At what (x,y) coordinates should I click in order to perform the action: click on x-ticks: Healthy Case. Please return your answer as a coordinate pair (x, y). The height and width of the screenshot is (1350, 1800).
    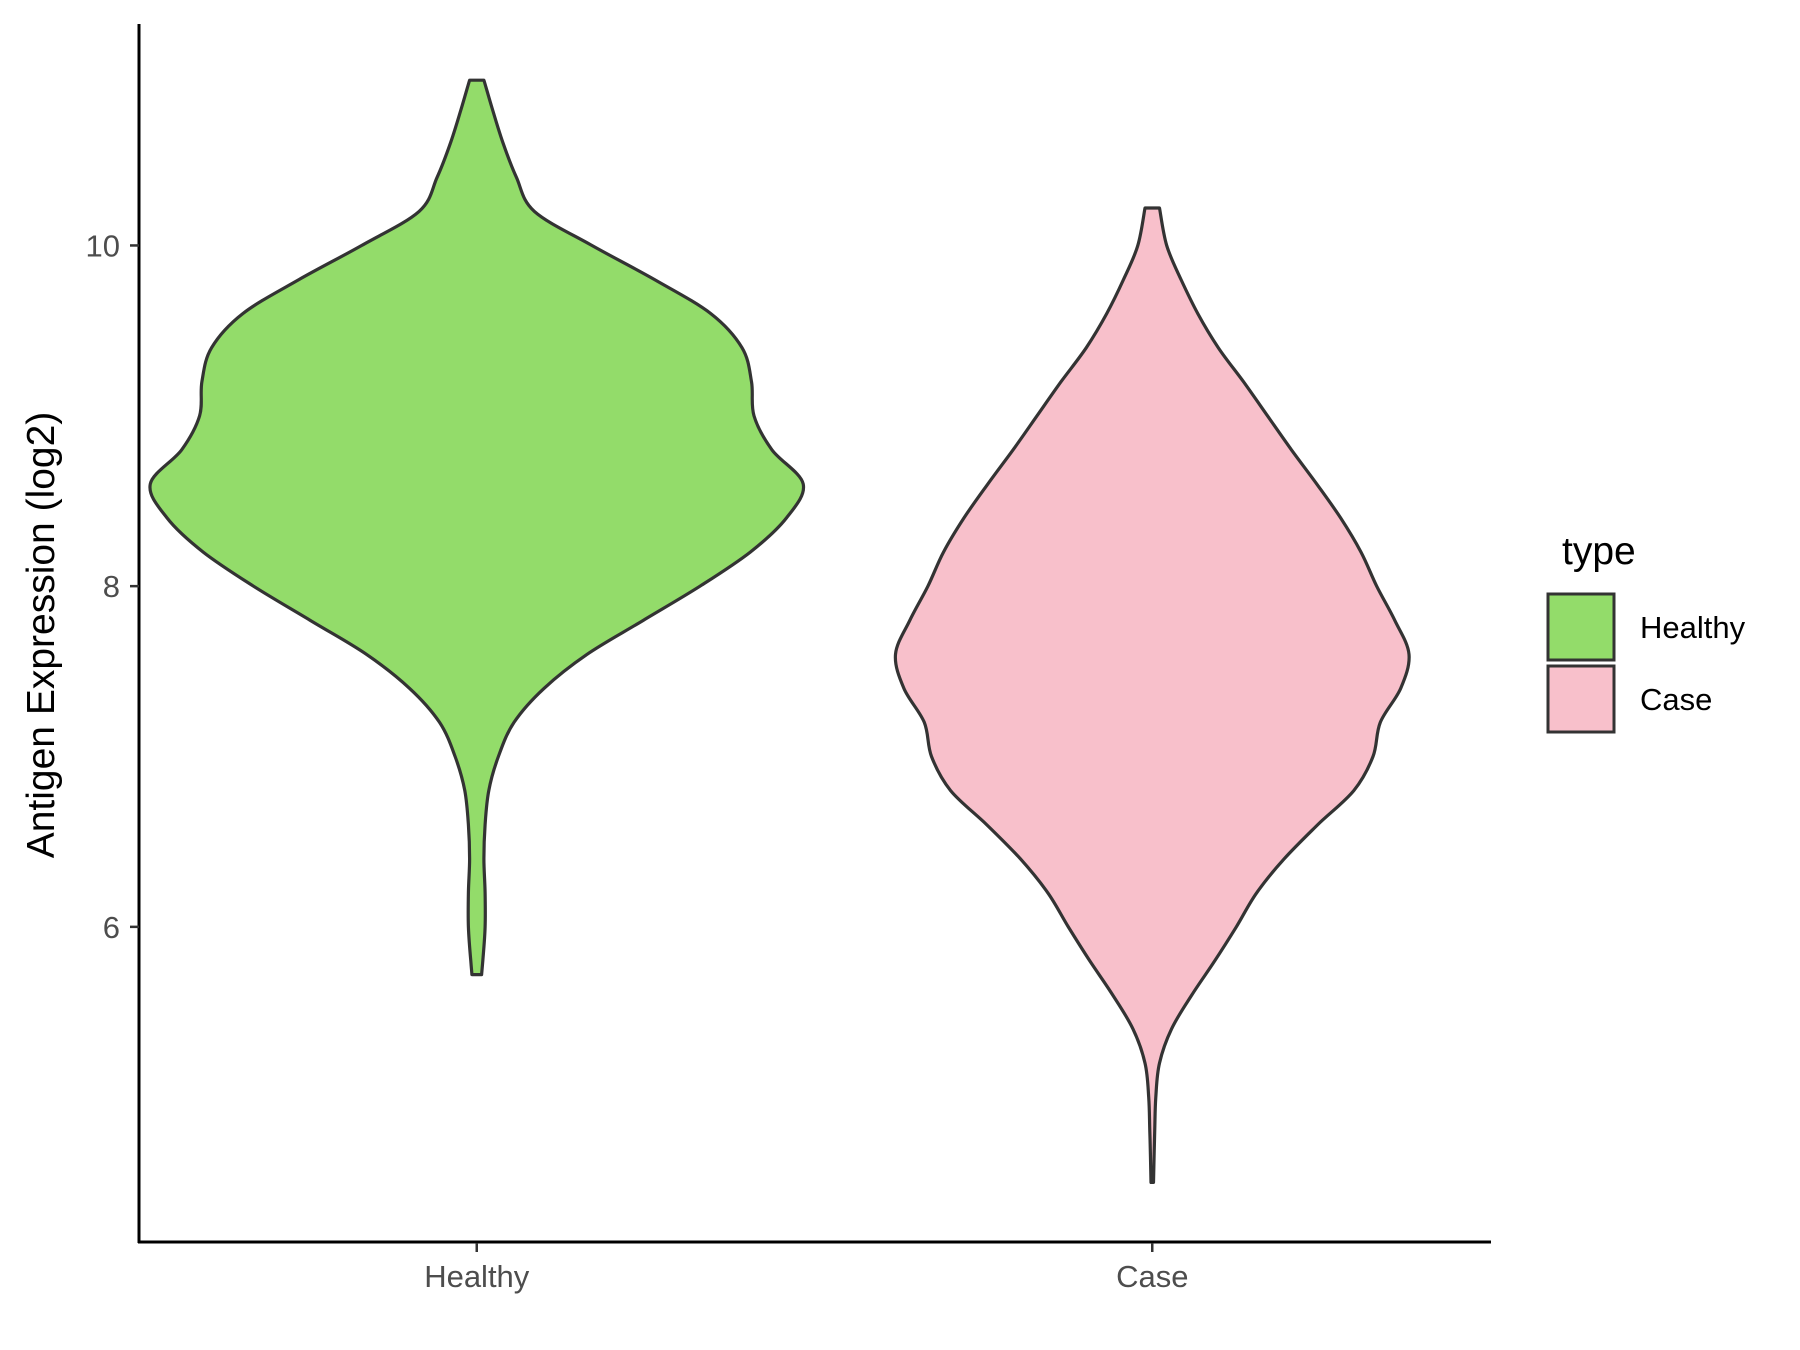
    Looking at the image, I should click on (806, 1268).